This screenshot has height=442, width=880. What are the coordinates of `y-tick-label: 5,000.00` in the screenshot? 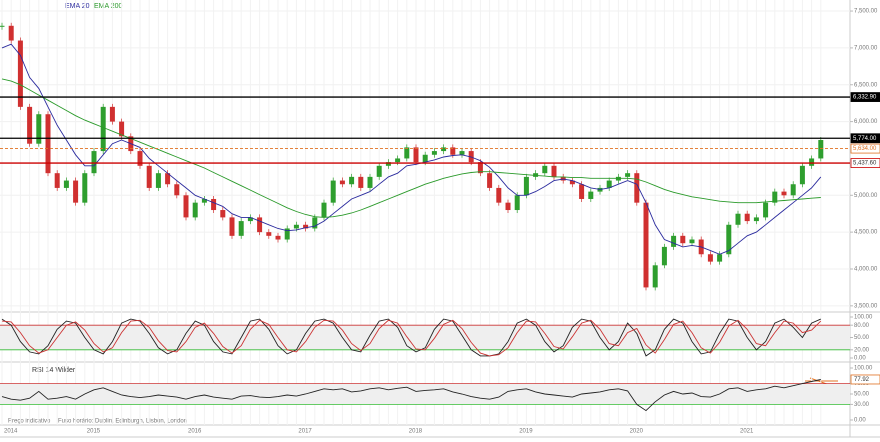 It's located at (866, 196).